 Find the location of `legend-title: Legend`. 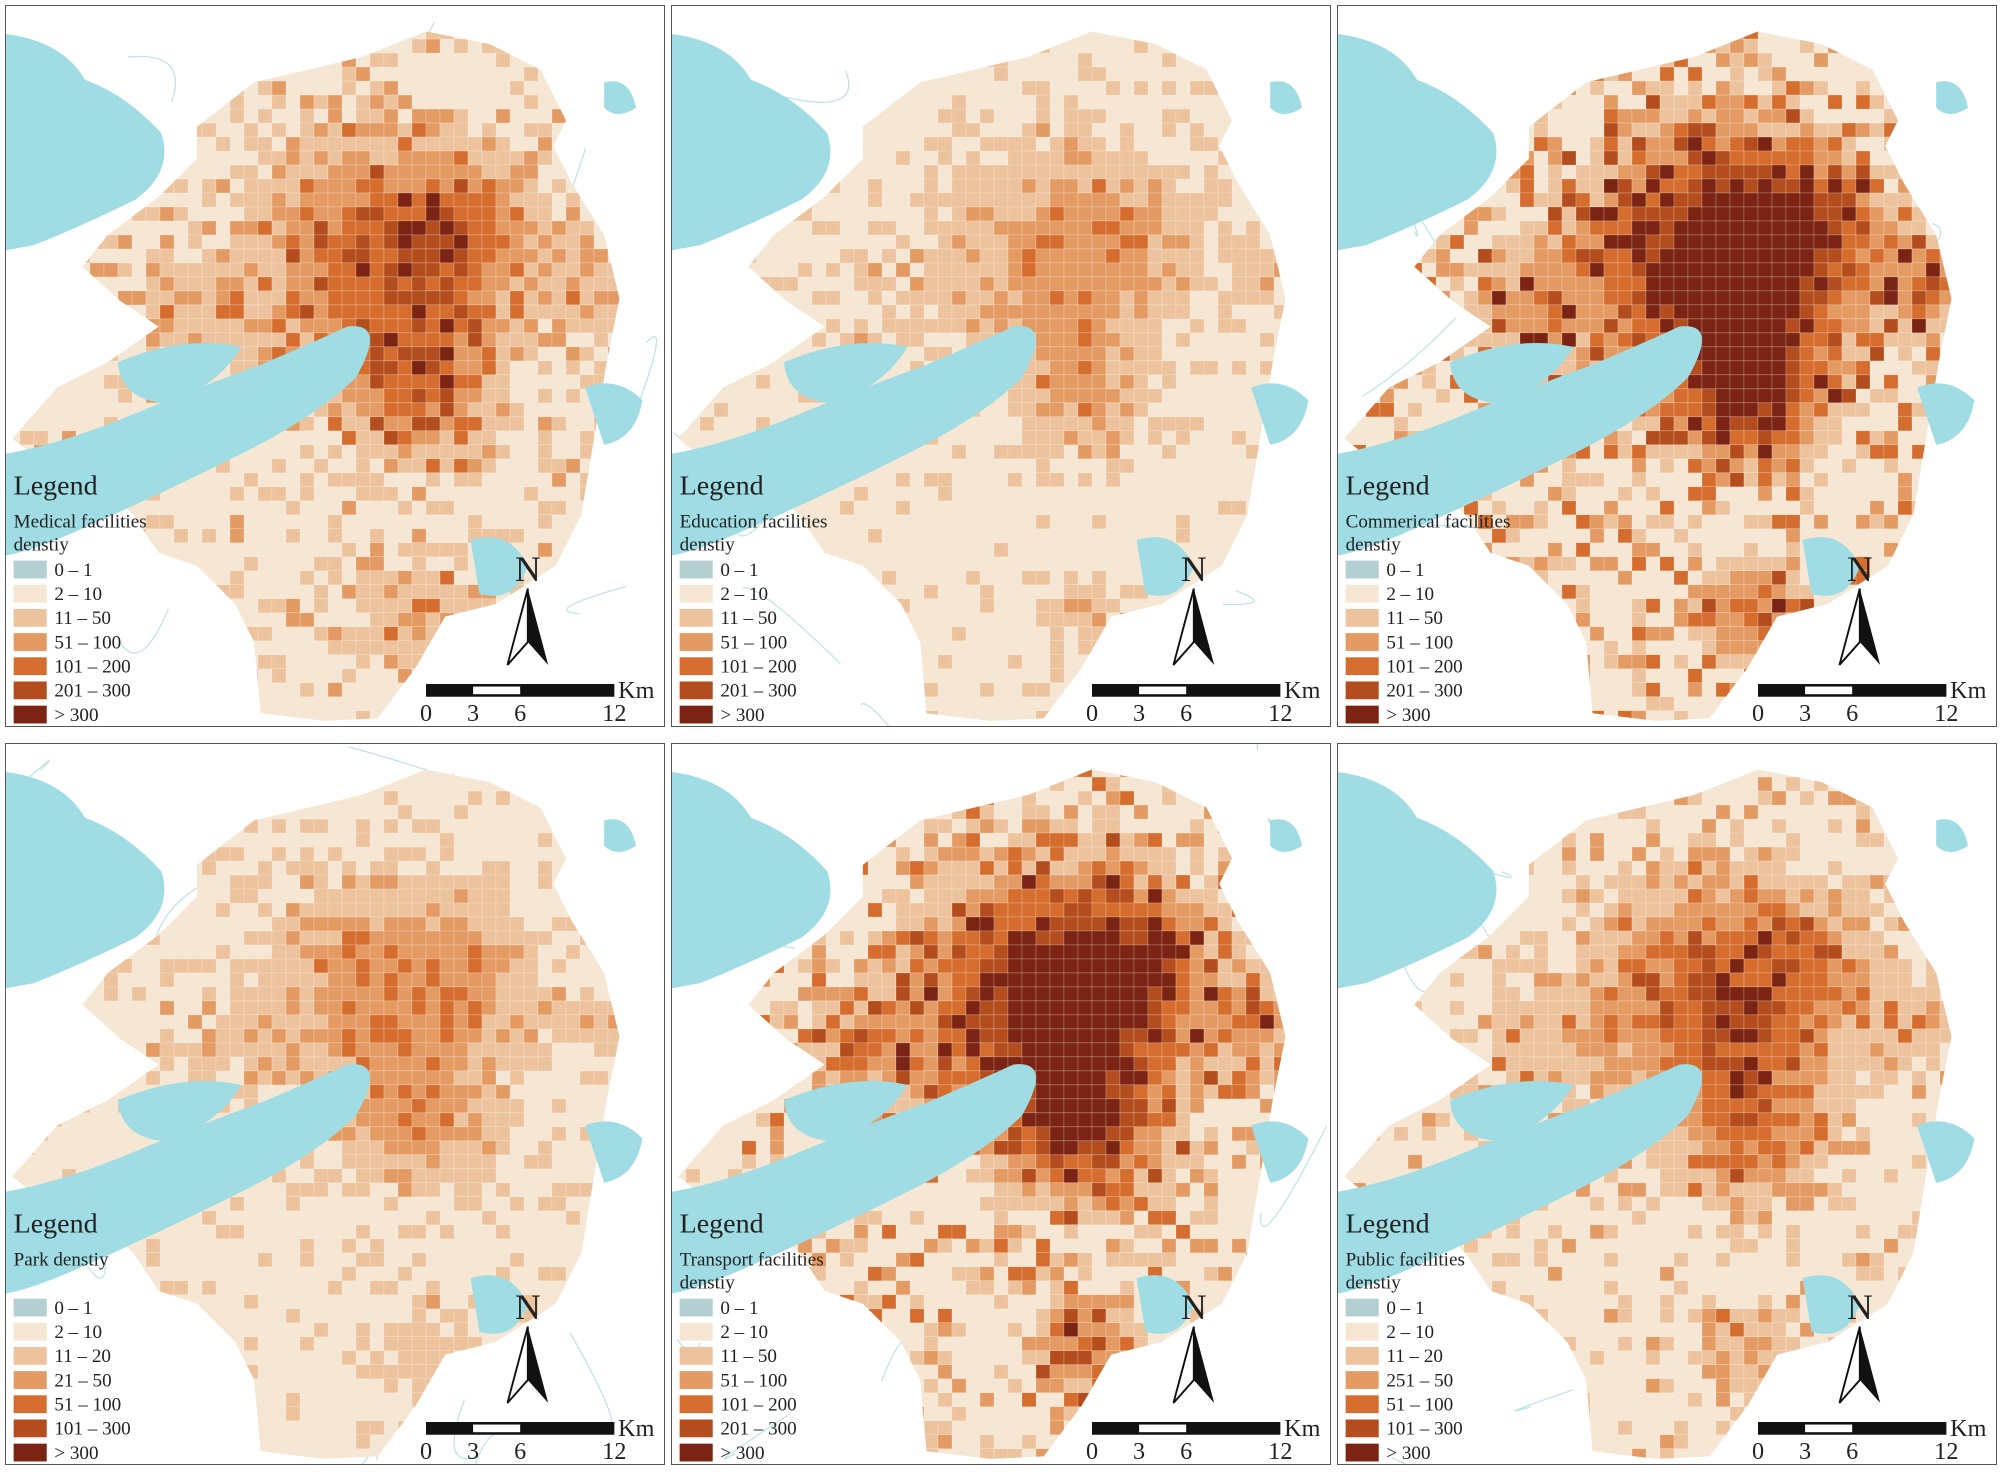

legend-title: Legend is located at coordinates (56, 1223).